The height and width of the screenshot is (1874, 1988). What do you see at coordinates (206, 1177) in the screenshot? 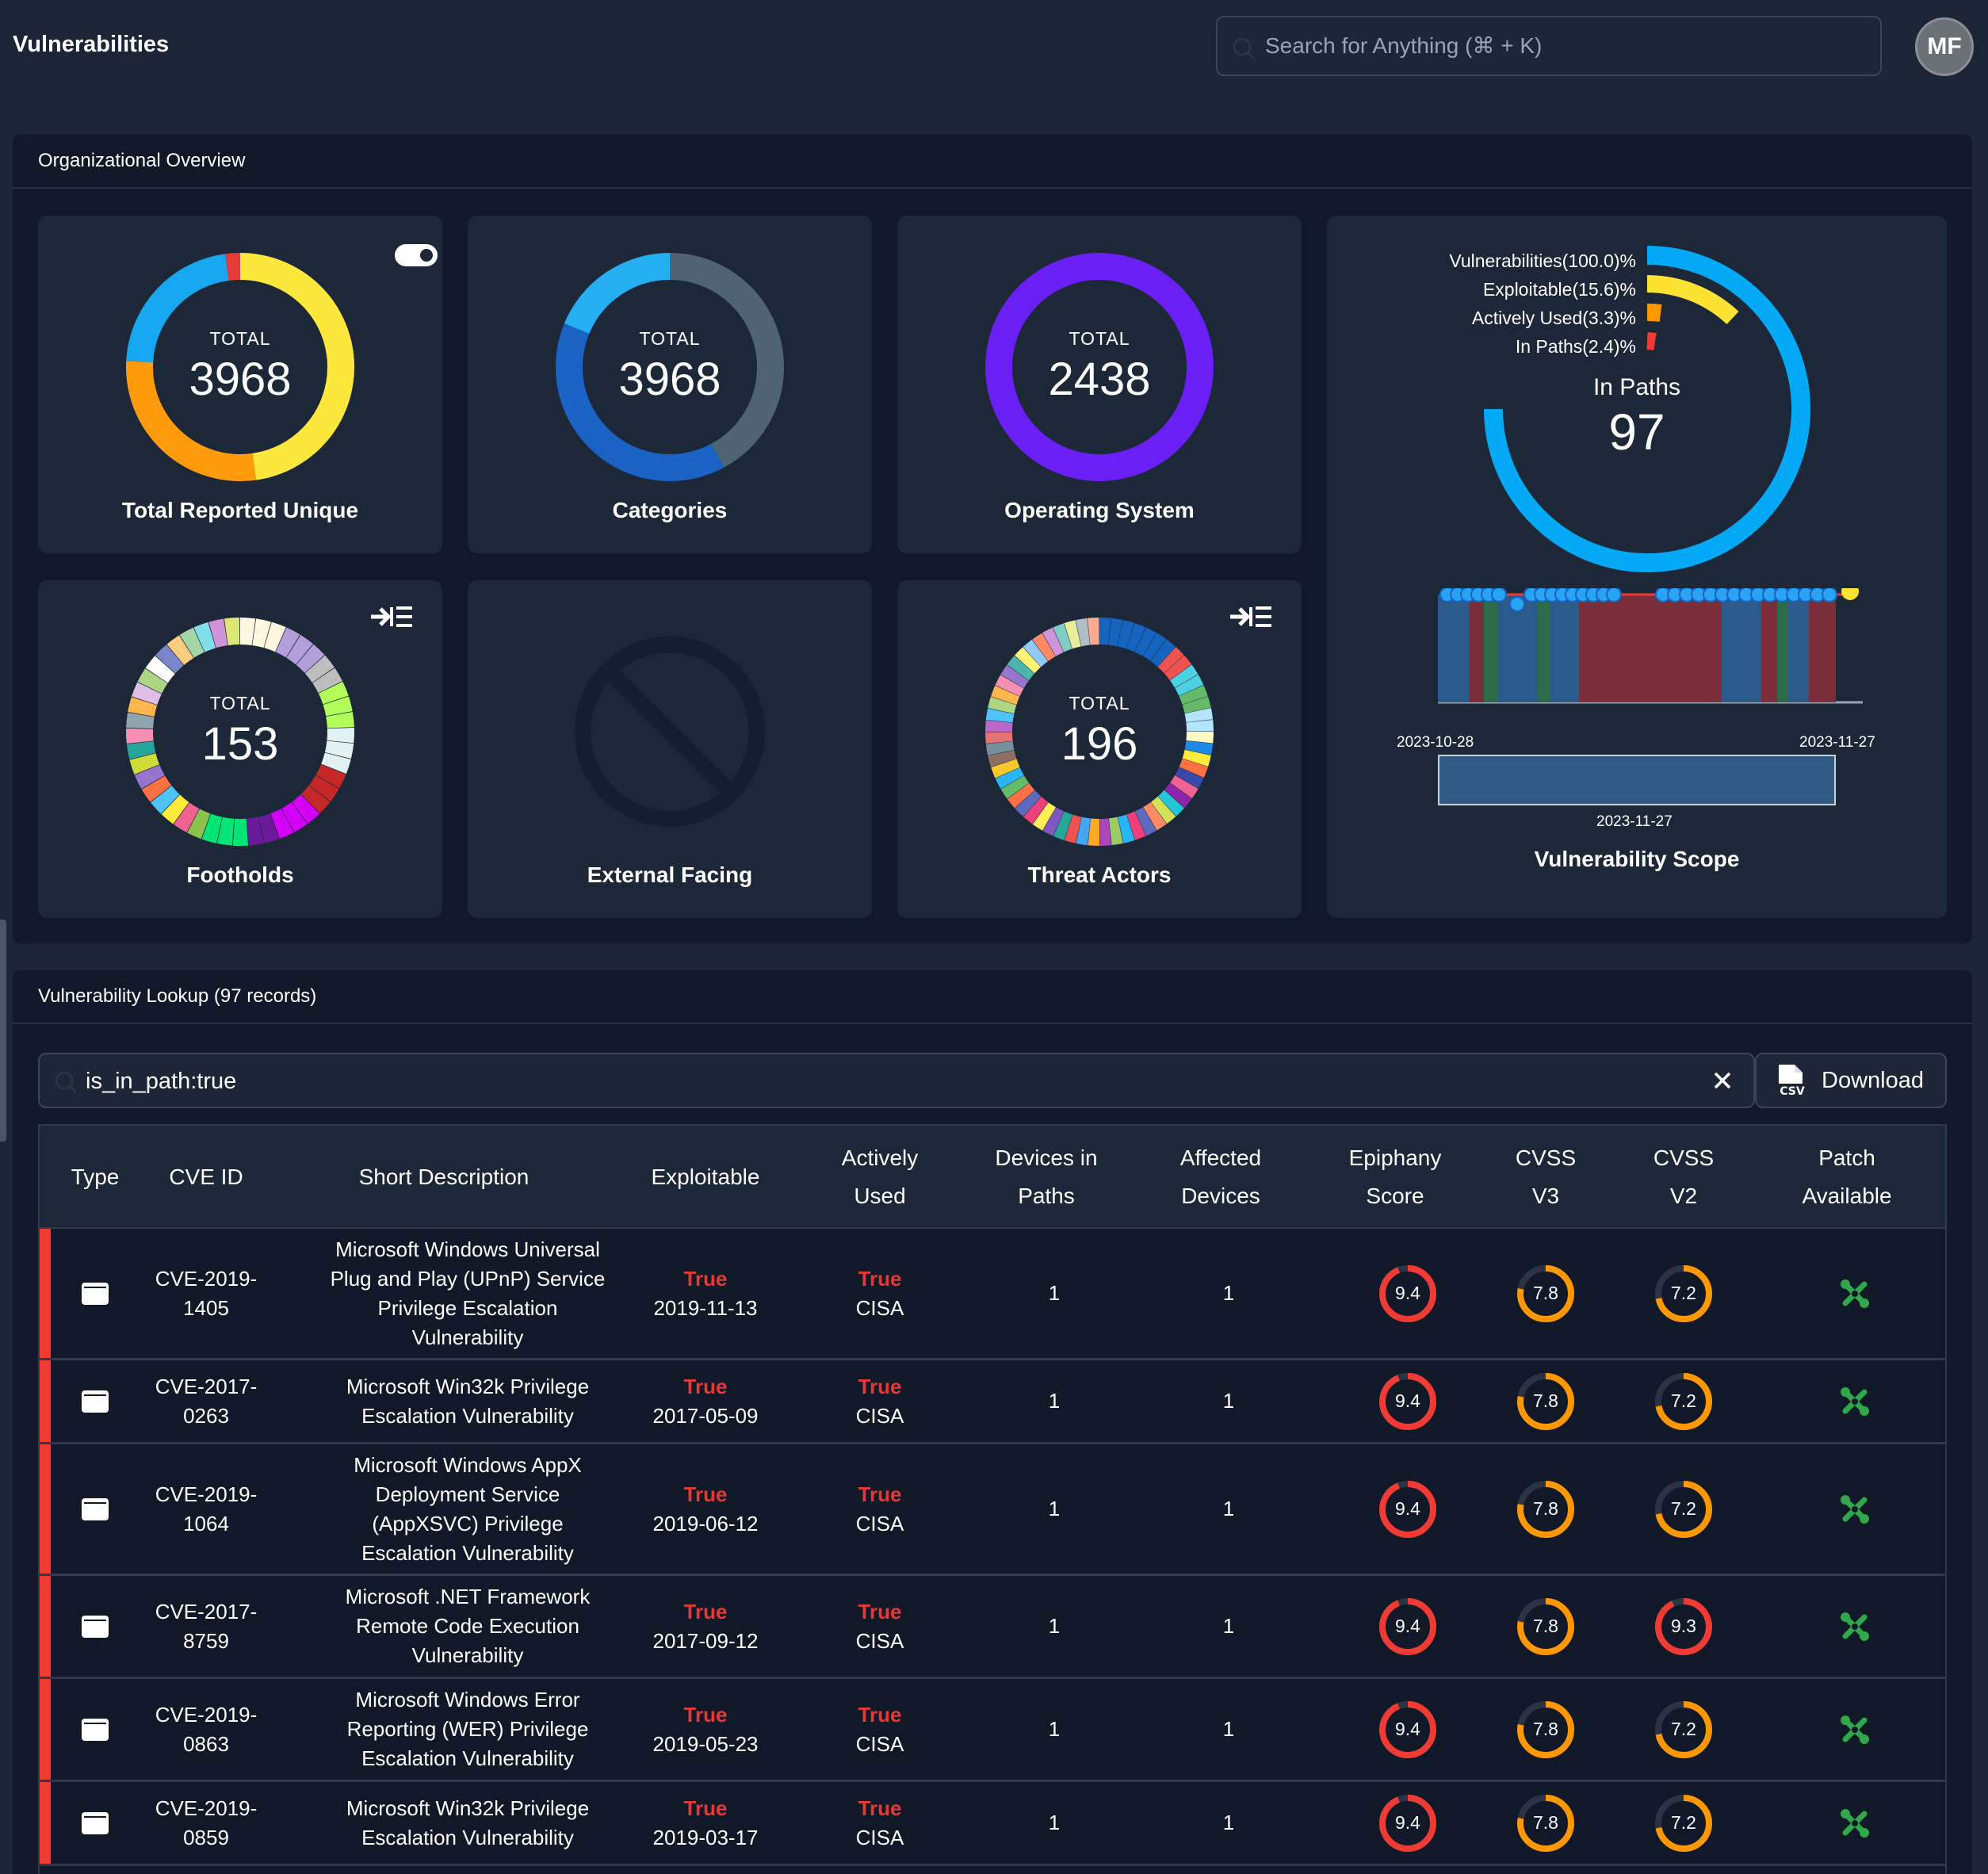
I see `col-cve-id: CVE ID` at bounding box center [206, 1177].